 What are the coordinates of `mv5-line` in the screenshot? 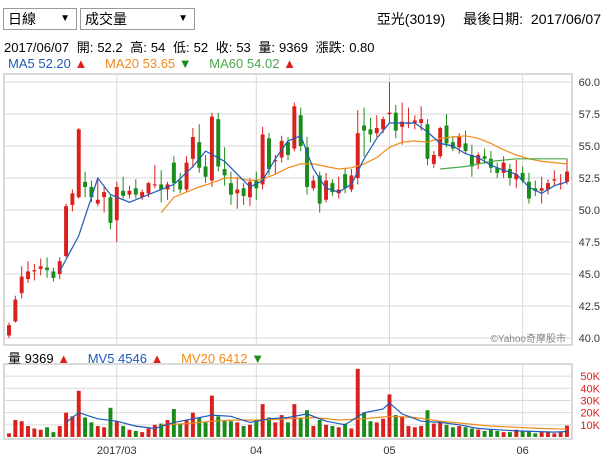 It's located at (316, 417).